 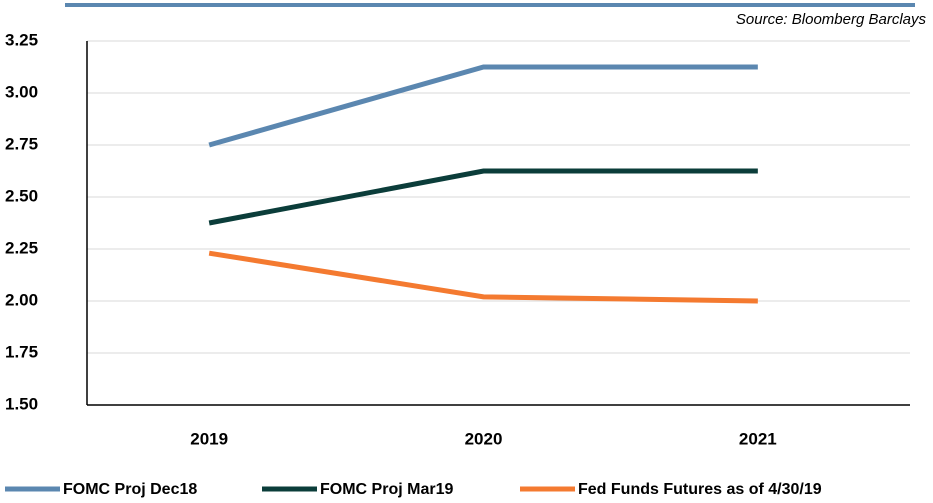 What do you see at coordinates (484, 438) in the screenshot?
I see `x-tick-label: 2020` at bounding box center [484, 438].